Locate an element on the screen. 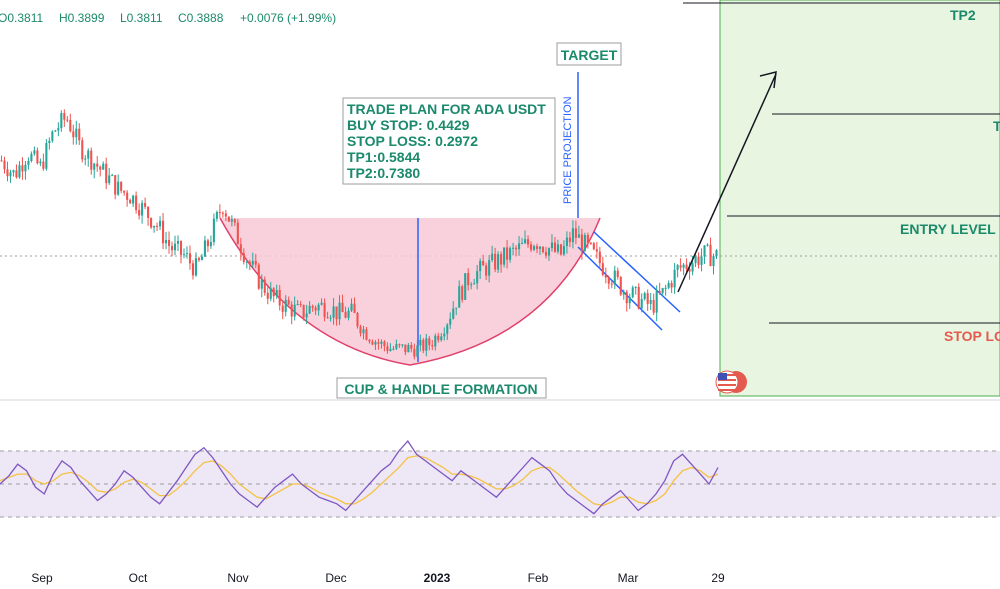 The height and width of the screenshot is (589, 1000). tp1-label: T is located at coordinates (996, 126).